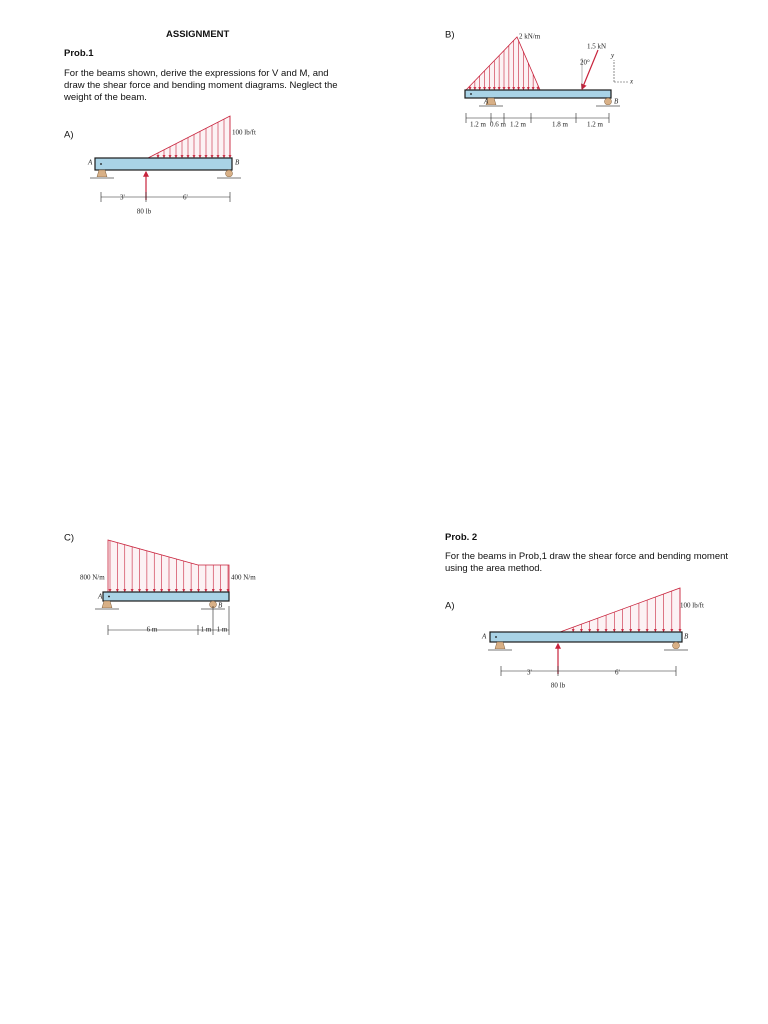 The image size is (768, 1024). I want to click on point-load, so click(590, 70).